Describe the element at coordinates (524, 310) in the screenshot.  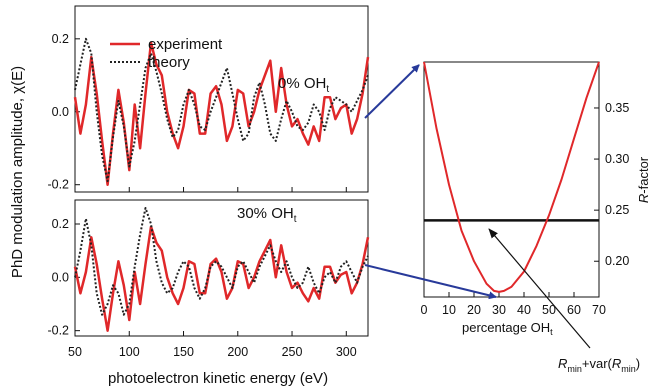
I see `r-x-tick-label: 40` at that location.